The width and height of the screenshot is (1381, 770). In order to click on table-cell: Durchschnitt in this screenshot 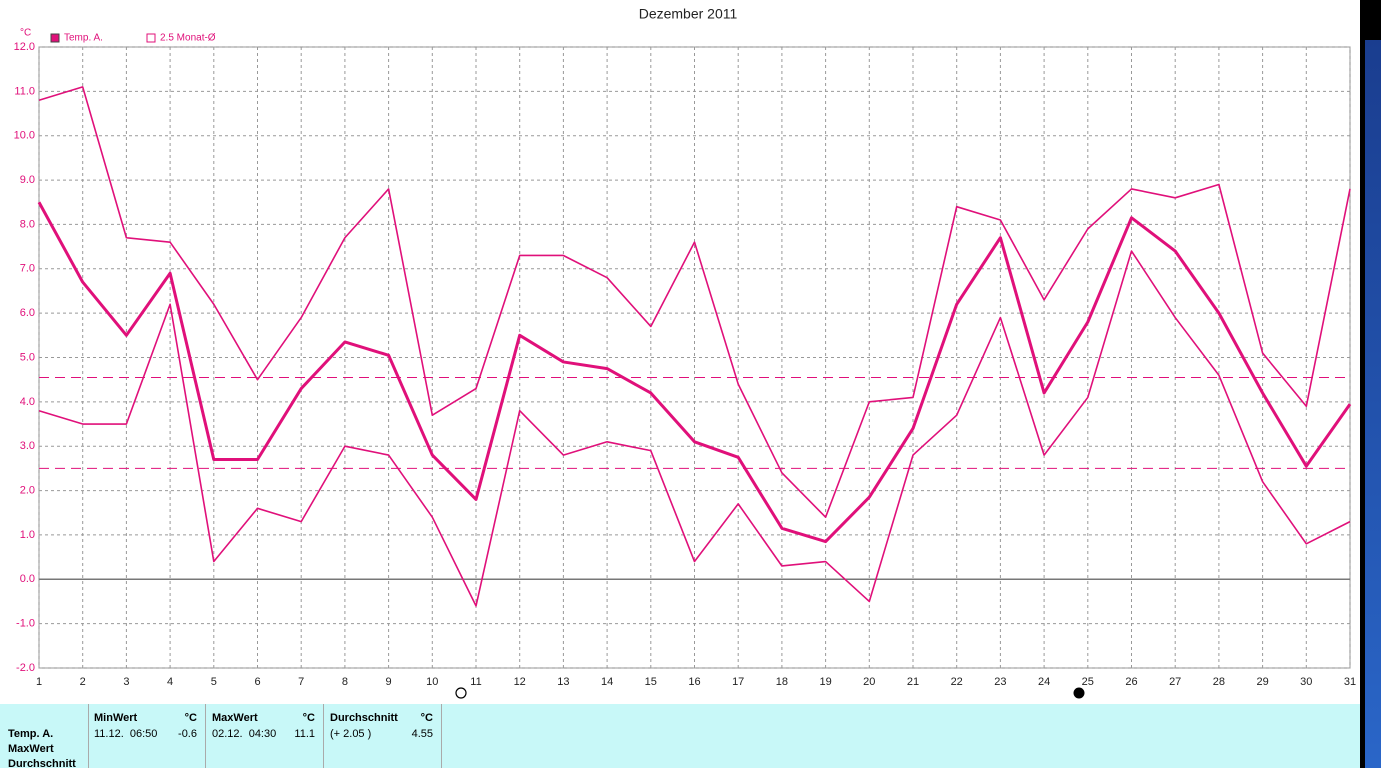, I will do `click(364, 718)`.